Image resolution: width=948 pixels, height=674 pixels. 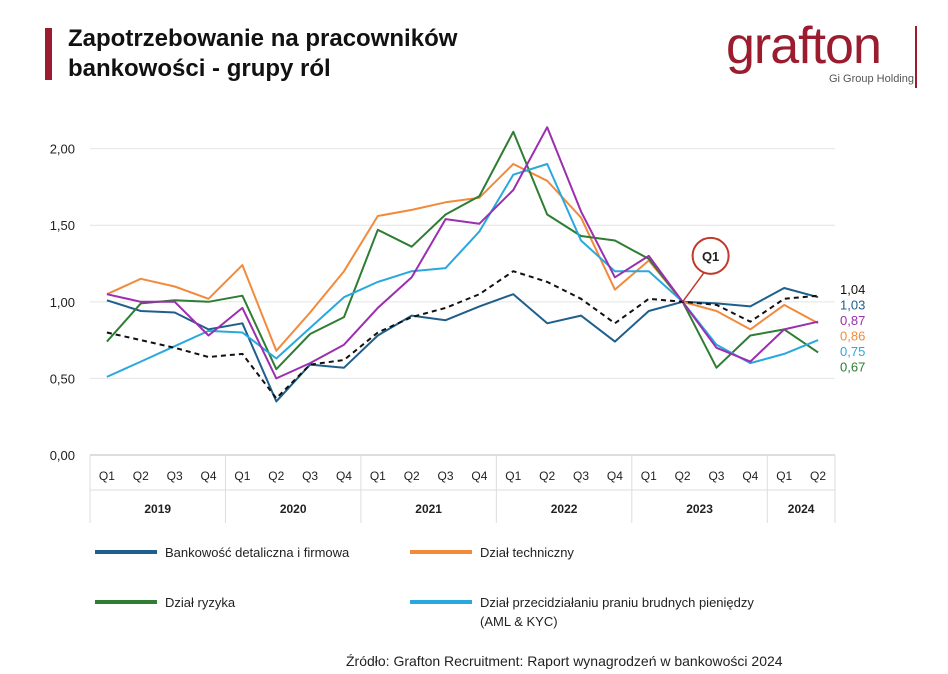 What do you see at coordinates (62, 455) in the screenshot?
I see `y-tick-label: 0,00` at bounding box center [62, 455].